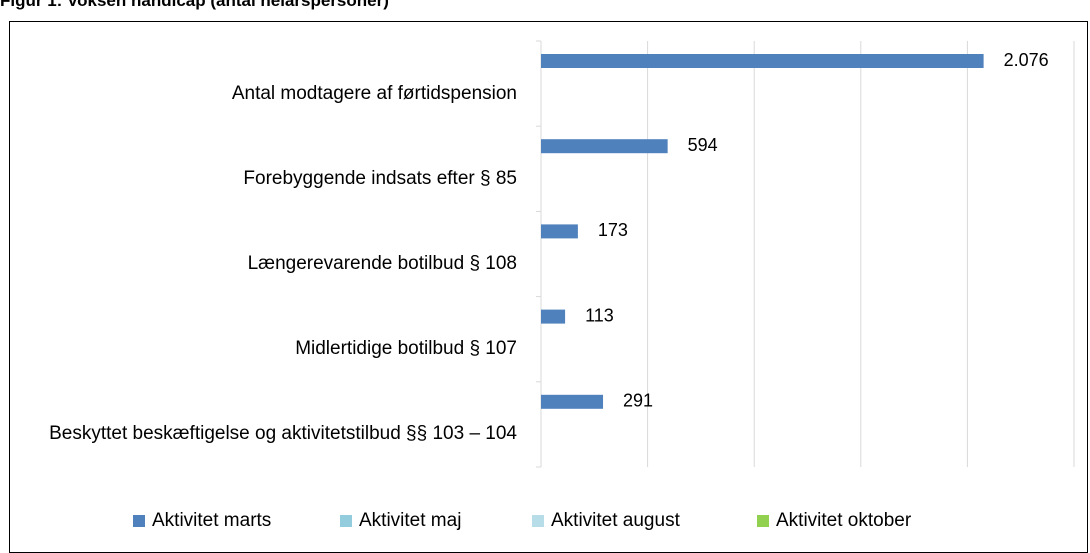 This screenshot has width=1090, height=553. I want to click on y-tick-label: Længerevarende botilbud § 108, so click(382, 263).